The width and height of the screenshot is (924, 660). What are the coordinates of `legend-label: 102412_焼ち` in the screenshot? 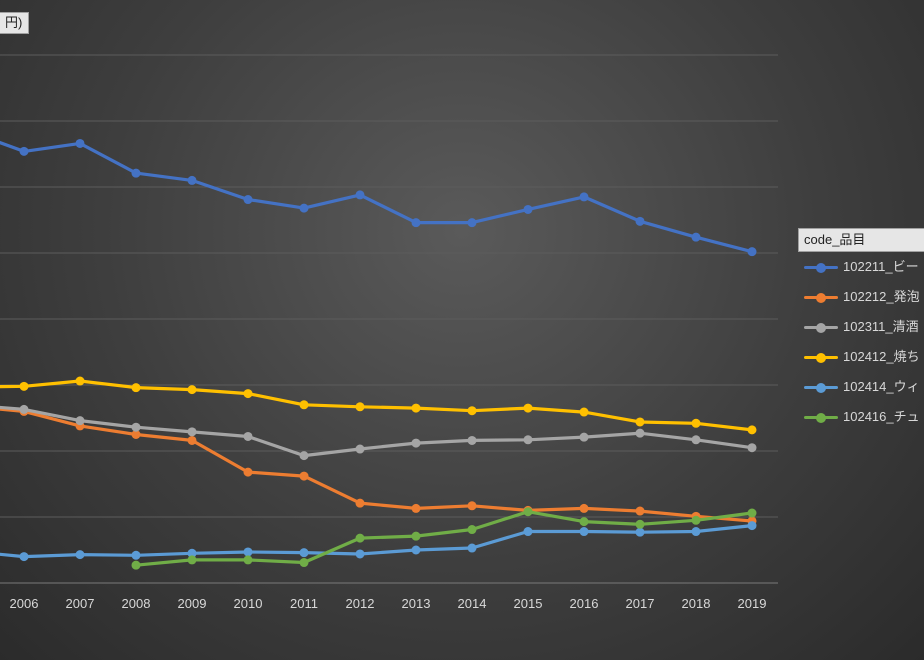 It's located at (881, 356).